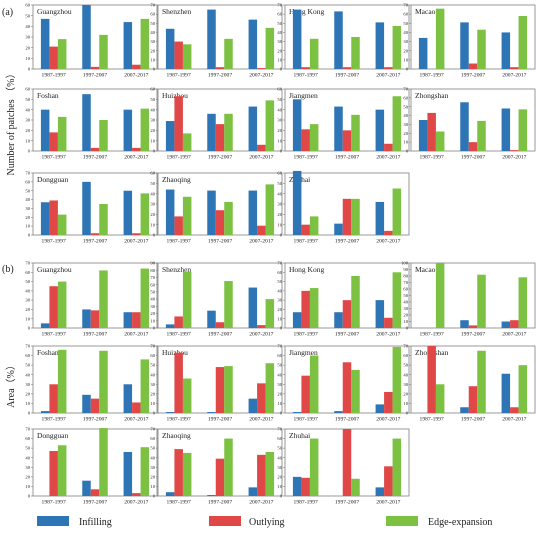 This screenshot has width=550, height=538. Describe the element at coordinates (402, 521) in the screenshot. I see `legend-swatch-edge-expansion` at that location.